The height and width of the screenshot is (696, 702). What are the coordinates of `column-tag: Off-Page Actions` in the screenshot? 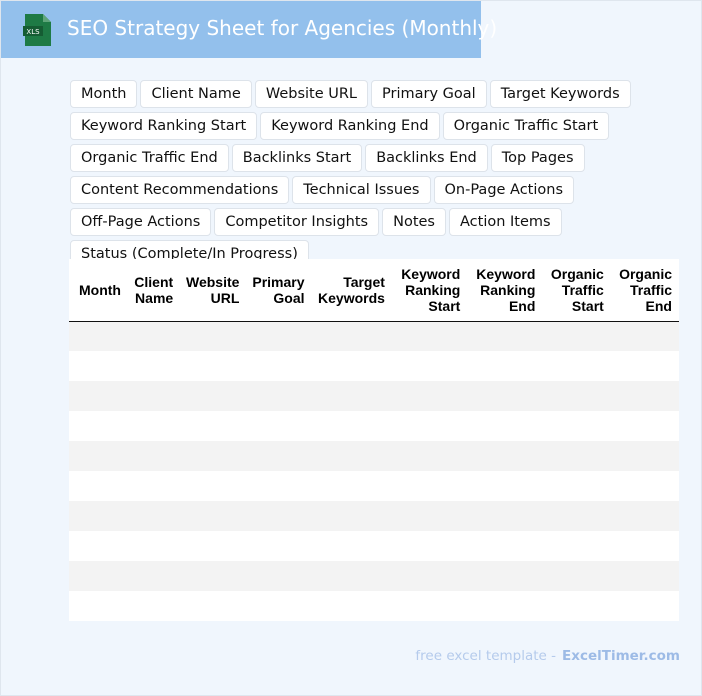 It's located at (141, 222).